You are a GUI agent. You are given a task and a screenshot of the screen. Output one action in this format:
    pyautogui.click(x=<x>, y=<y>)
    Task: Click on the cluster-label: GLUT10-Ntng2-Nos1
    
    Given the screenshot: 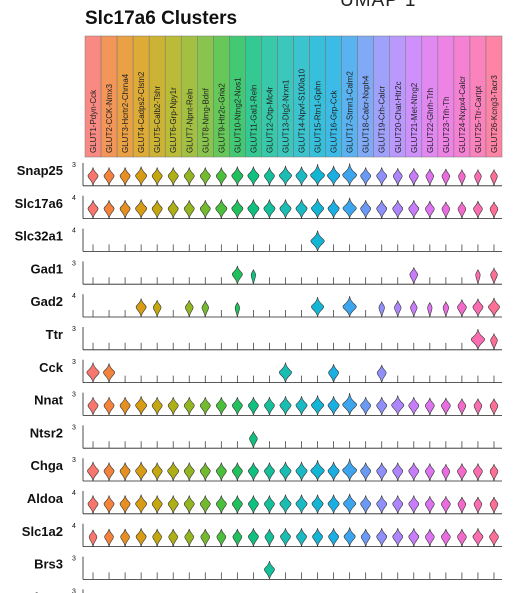 What is the action you would take?
    pyautogui.click(x=237, y=115)
    